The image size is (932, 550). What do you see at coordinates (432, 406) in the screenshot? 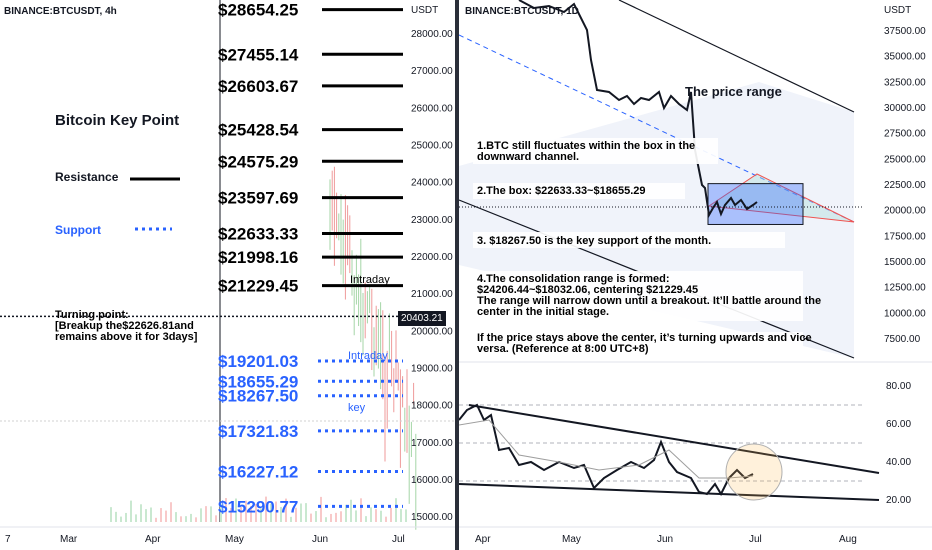
I see `left-y-tick-label: 18000.00` at bounding box center [432, 406].